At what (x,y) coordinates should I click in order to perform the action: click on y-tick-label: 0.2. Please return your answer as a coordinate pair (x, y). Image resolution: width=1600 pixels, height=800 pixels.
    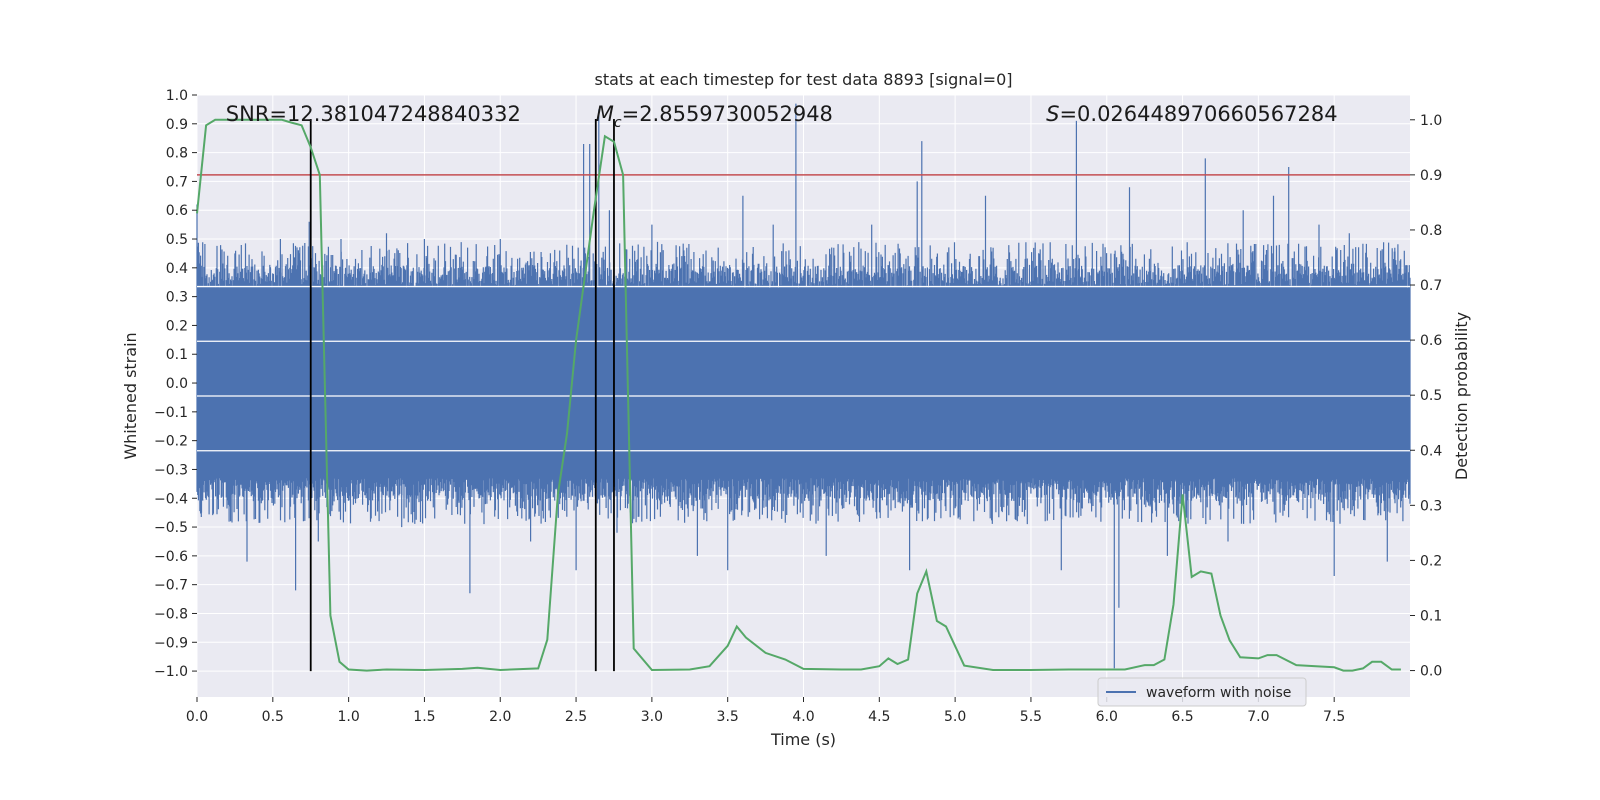
    Looking at the image, I should click on (177, 326).